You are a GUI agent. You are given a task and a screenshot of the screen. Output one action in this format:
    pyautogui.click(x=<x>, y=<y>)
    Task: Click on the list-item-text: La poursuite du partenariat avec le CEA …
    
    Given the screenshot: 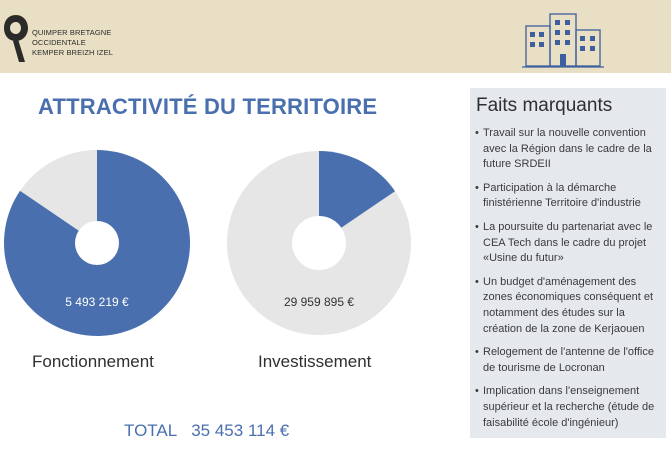 What is the action you would take?
    pyautogui.click(x=568, y=242)
    